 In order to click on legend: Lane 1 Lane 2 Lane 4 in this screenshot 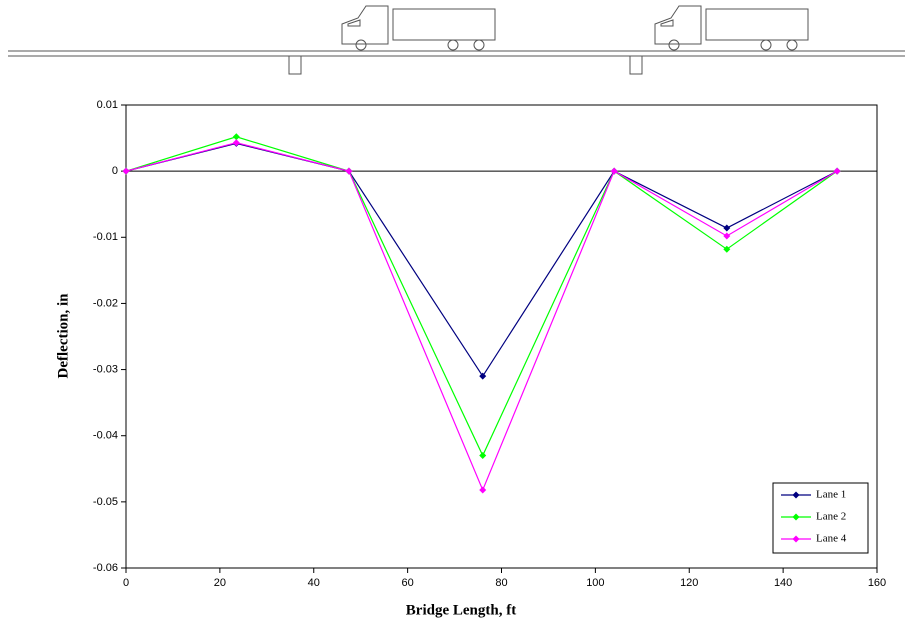, I will do `click(820, 518)`.